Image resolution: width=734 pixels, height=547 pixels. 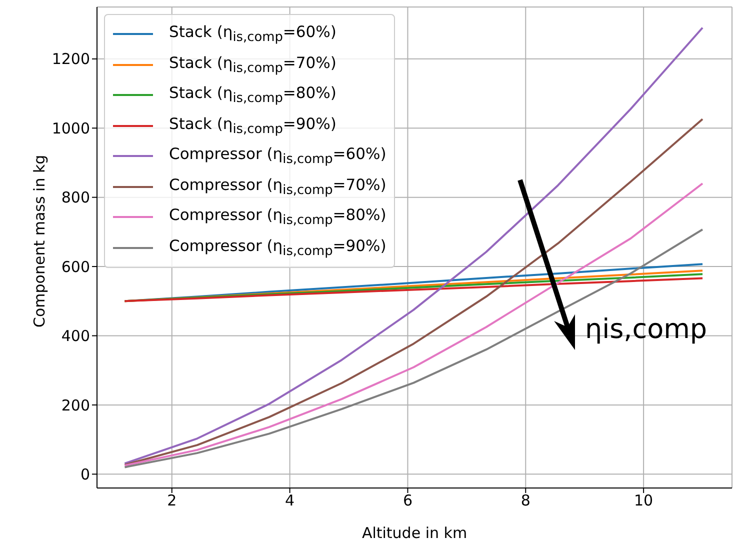 I want to click on y-tick-label: 400, so click(x=75, y=336).